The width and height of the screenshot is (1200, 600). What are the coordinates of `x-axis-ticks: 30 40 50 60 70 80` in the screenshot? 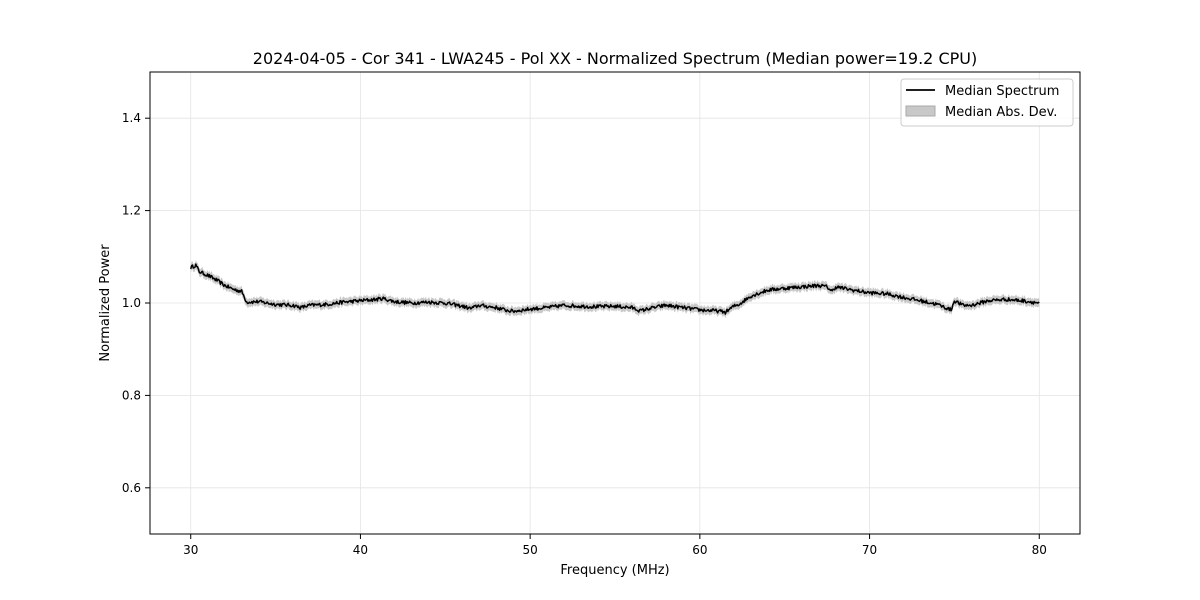 It's located at (615, 545).